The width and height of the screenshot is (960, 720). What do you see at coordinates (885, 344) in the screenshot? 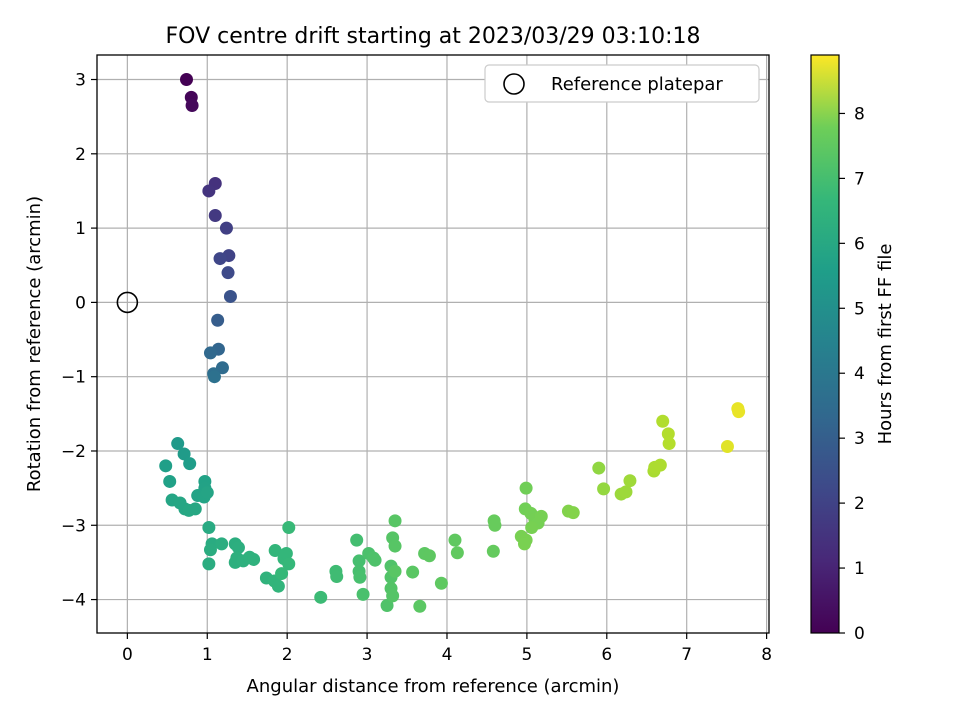
I see `colorbar-label: Hours from first FF file` at bounding box center [885, 344].